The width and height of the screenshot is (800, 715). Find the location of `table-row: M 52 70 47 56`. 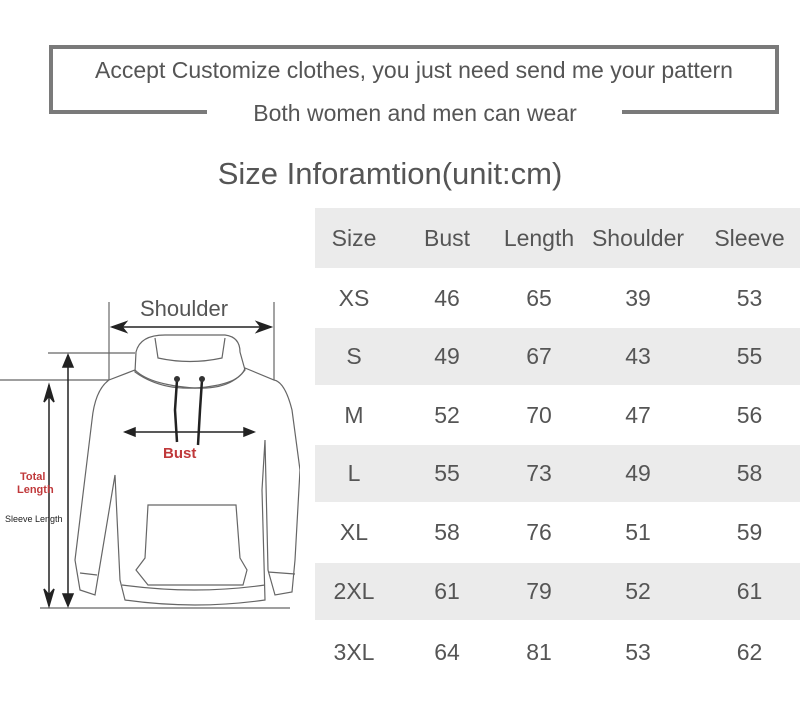

table-row: M 52 70 47 56 is located at coordinates (557, 415).